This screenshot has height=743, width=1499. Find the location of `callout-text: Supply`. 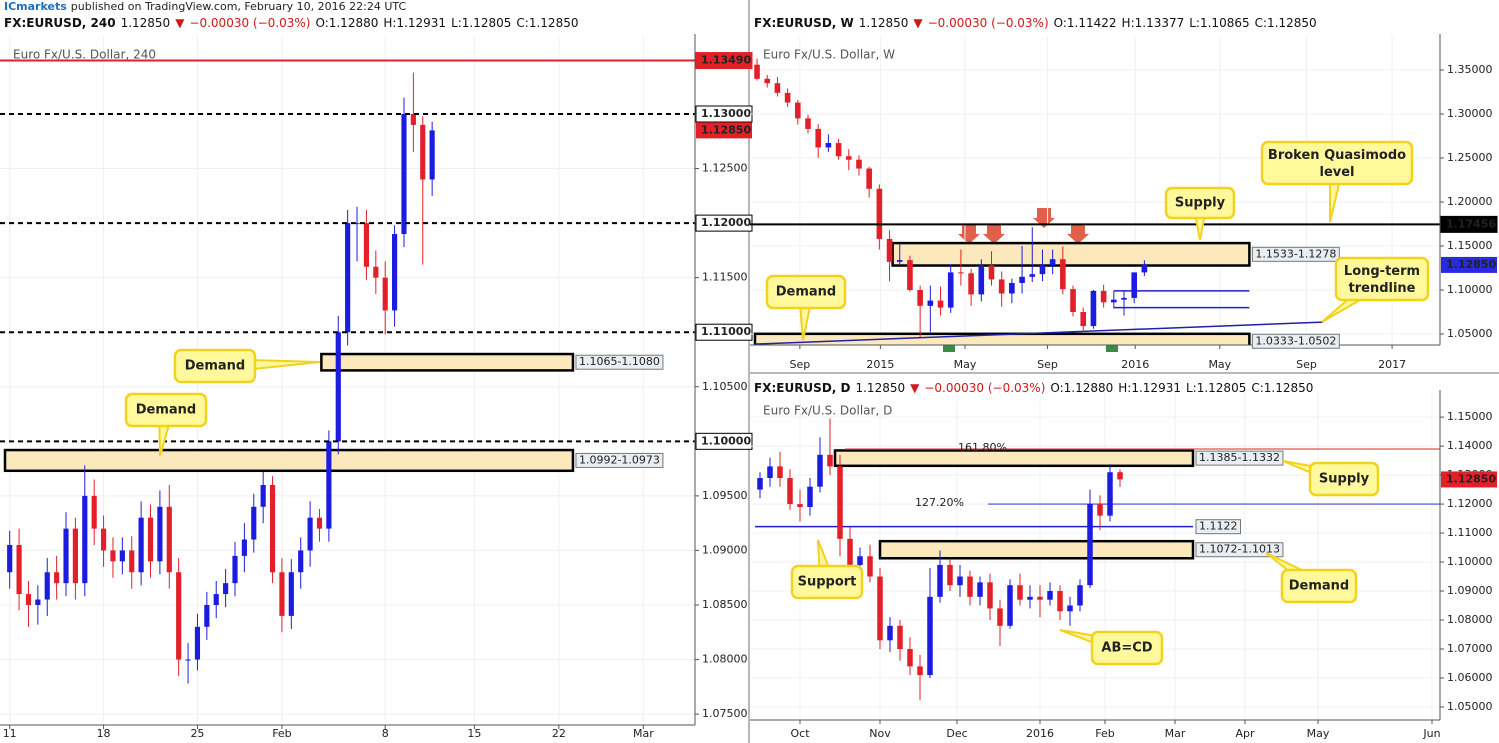

callout-text: Supply is located at coordinates (1344, 479).